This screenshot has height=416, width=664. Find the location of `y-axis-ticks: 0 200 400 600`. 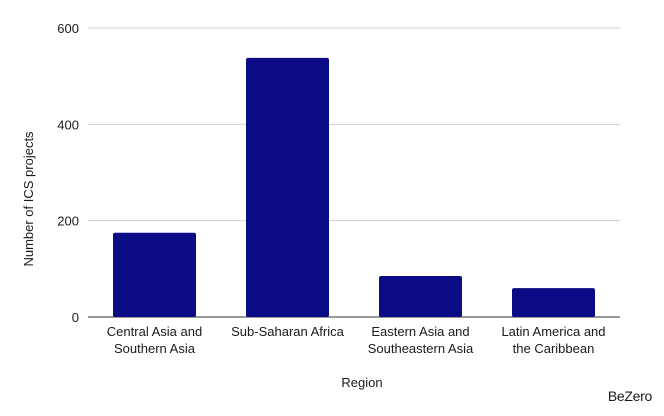

y-axis-ticks: 0 200 400 600 is located at coordinates (68, 173).